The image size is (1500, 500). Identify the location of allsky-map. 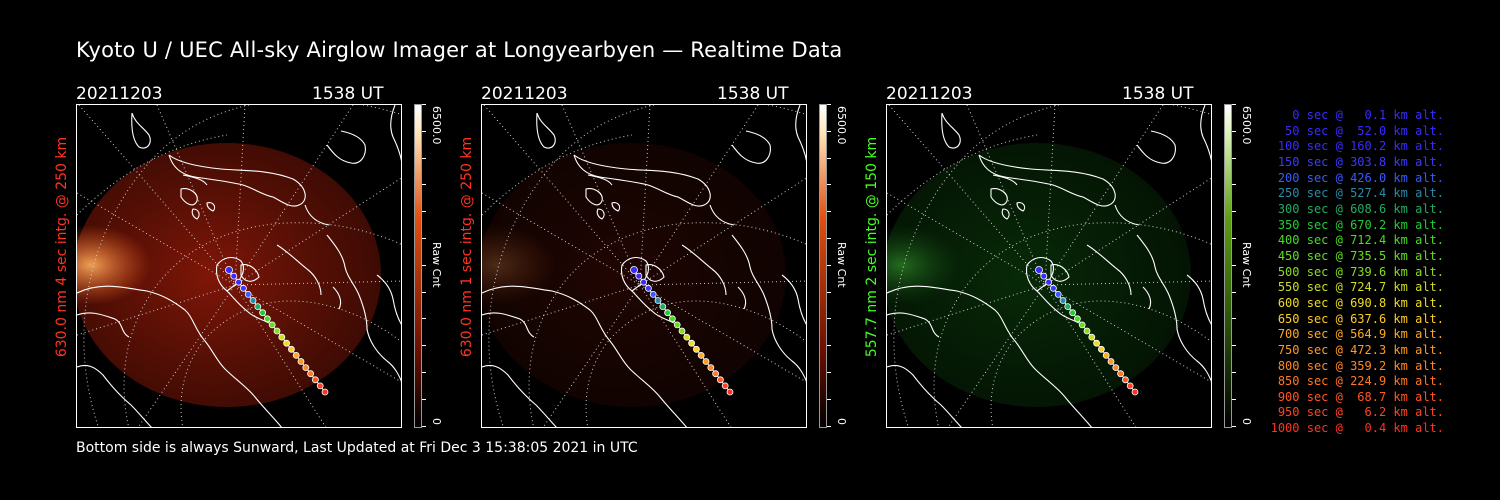
(644, 266).